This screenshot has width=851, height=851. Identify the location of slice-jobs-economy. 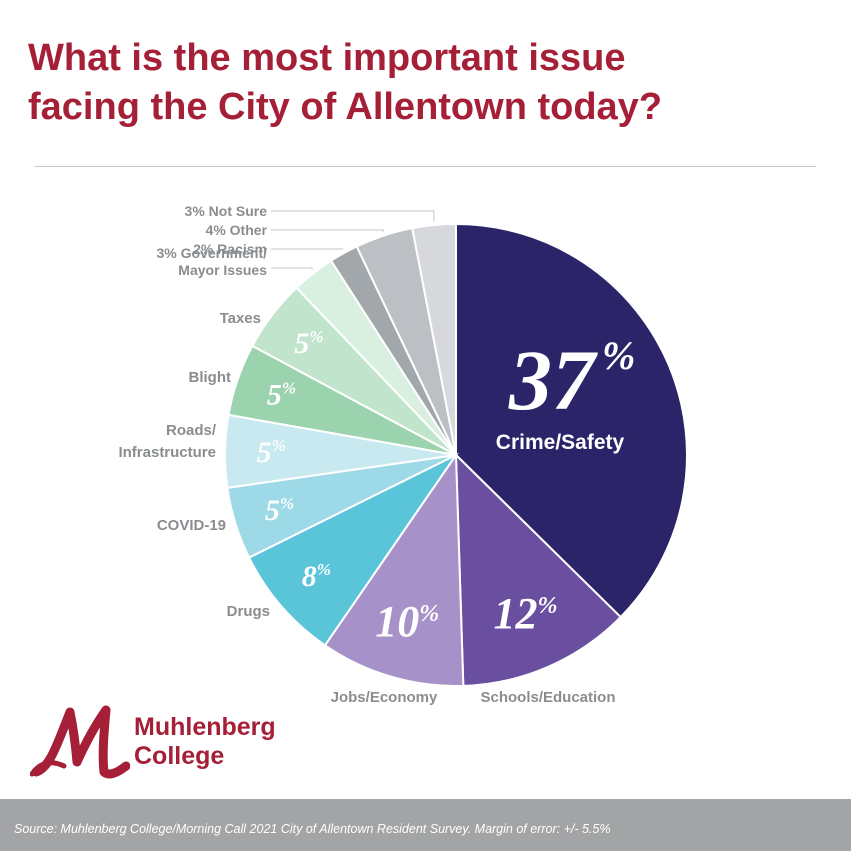
(394, 569).